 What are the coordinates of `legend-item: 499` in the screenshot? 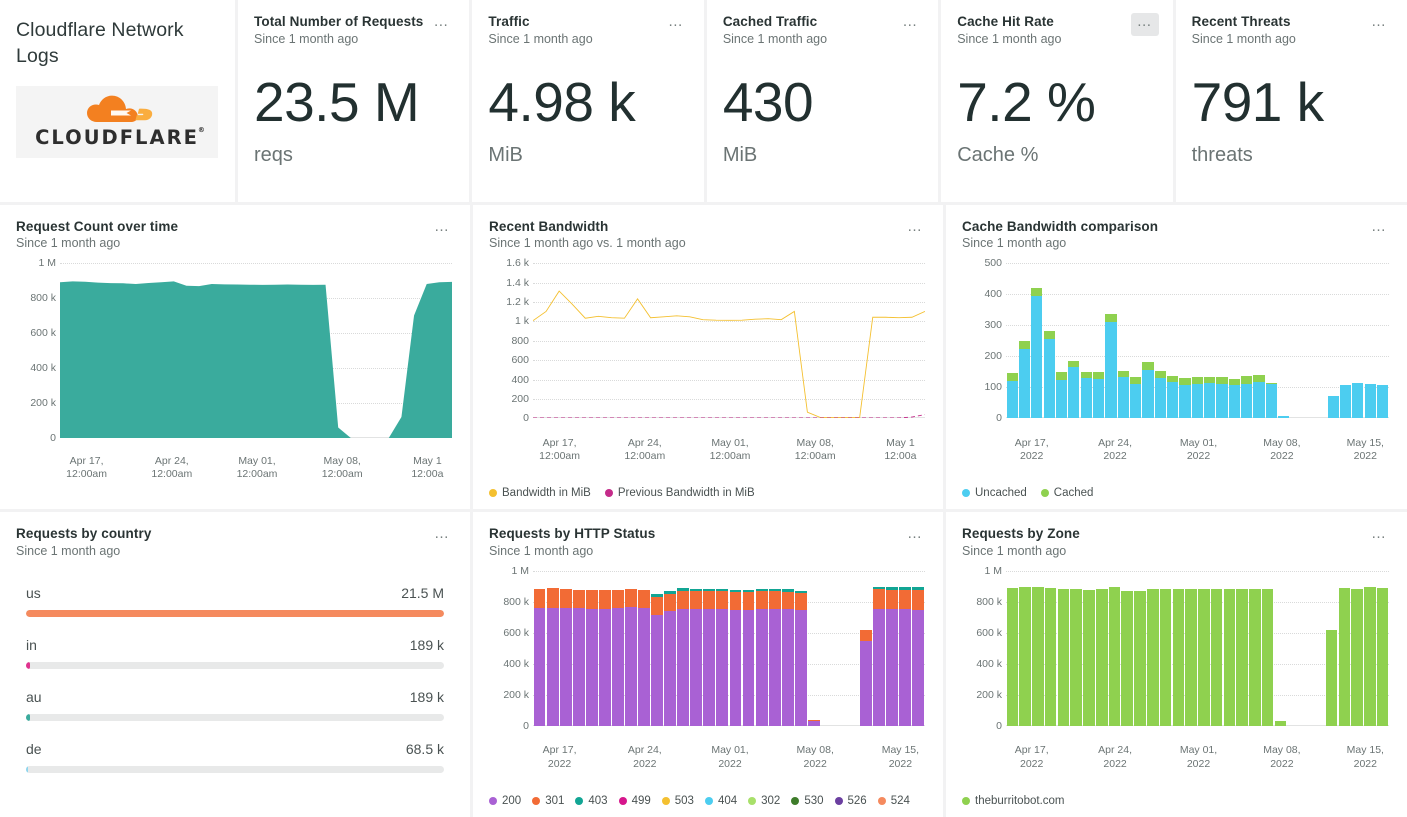 It's located at (634, 801).